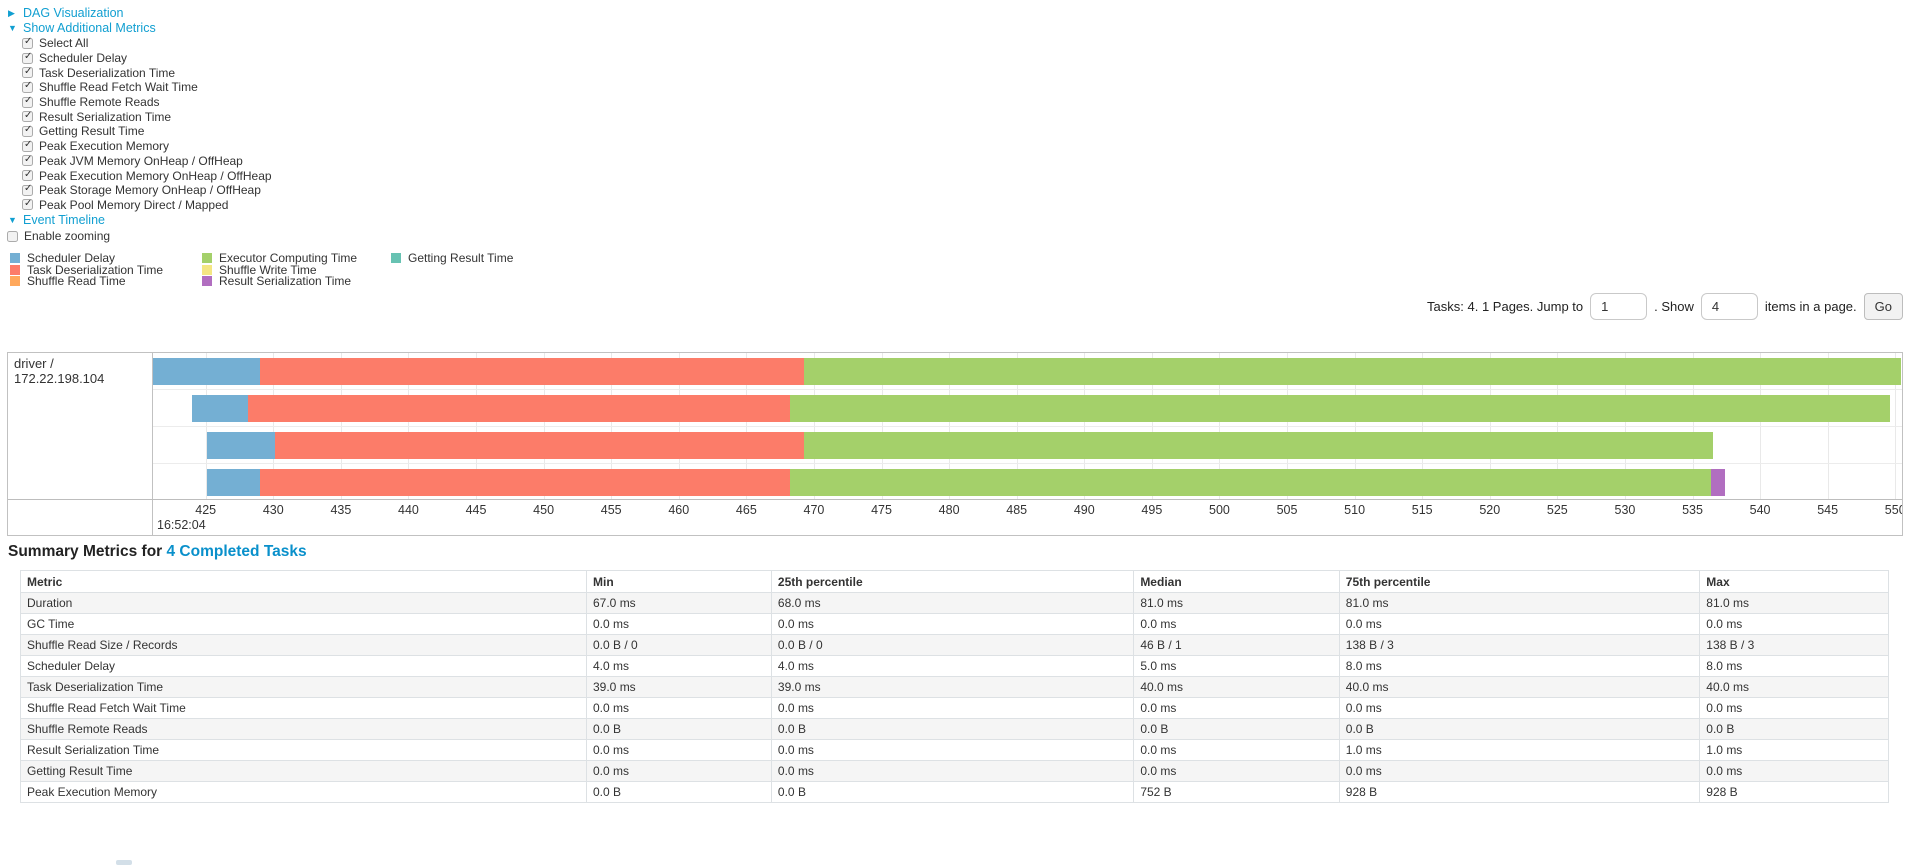 Image resolution: width=1907 pixels, height=865 pixels. Describe the element at coordinates (134, 204) in the screenshot. I see `metric-checkbox-label: Peak Pool Memory Direct / Mapped` at that location.